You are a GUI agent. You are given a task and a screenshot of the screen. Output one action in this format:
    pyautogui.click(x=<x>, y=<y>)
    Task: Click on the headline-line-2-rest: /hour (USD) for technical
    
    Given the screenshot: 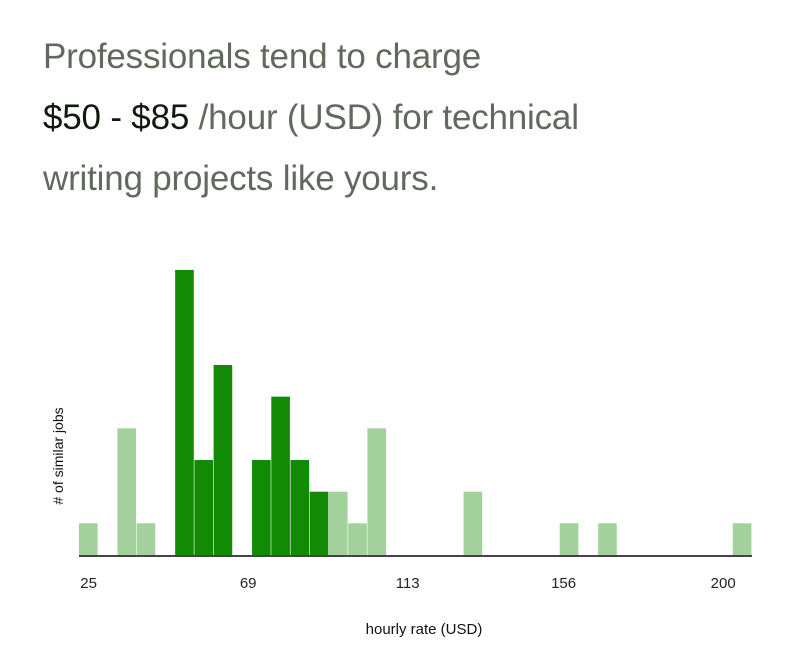 What is the action you would take?
    pyautogui.click(x=384, y=117)
    